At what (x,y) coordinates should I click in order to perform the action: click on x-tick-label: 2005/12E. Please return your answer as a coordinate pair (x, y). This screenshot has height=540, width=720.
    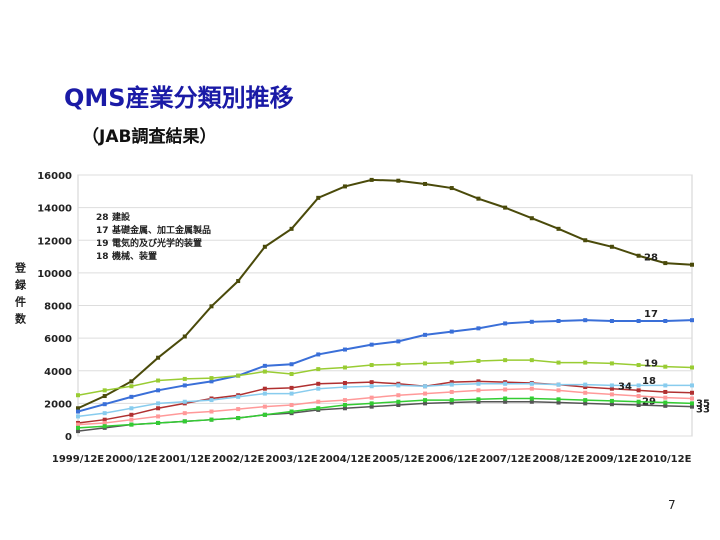
    Looking at the image, I should click on (398, 459).